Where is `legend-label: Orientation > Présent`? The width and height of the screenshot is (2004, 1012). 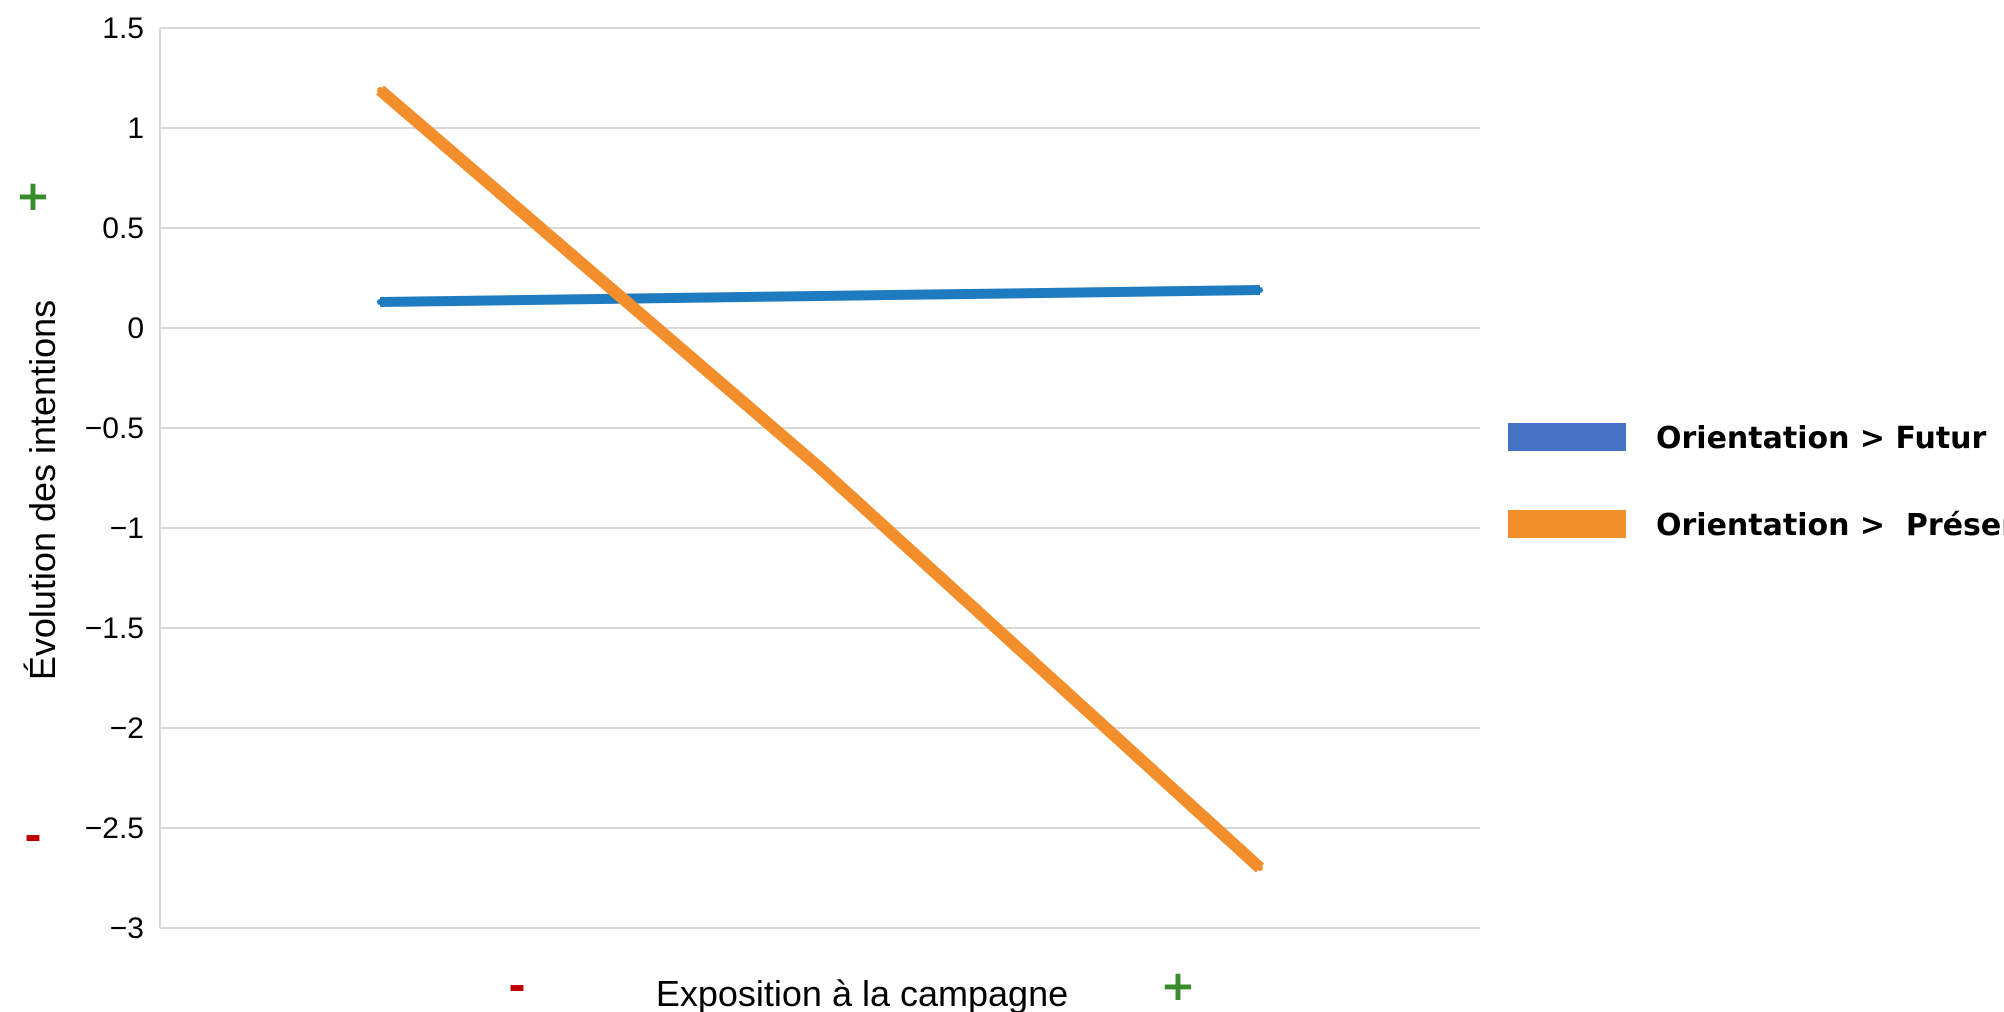 legend-label: Orientation > Présent is located at coordinates (1830, 525).